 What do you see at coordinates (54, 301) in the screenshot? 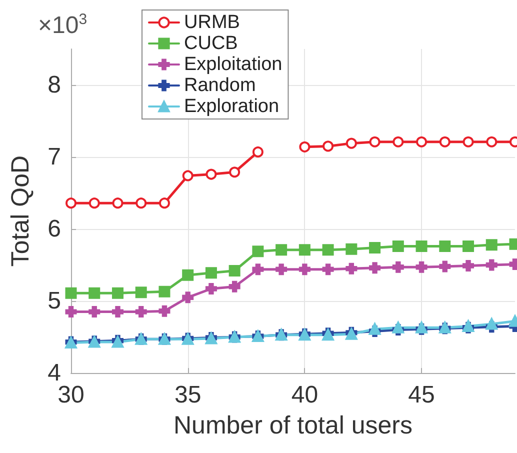
I see `y-tick-label: 5` at bounding box center [54, 301].